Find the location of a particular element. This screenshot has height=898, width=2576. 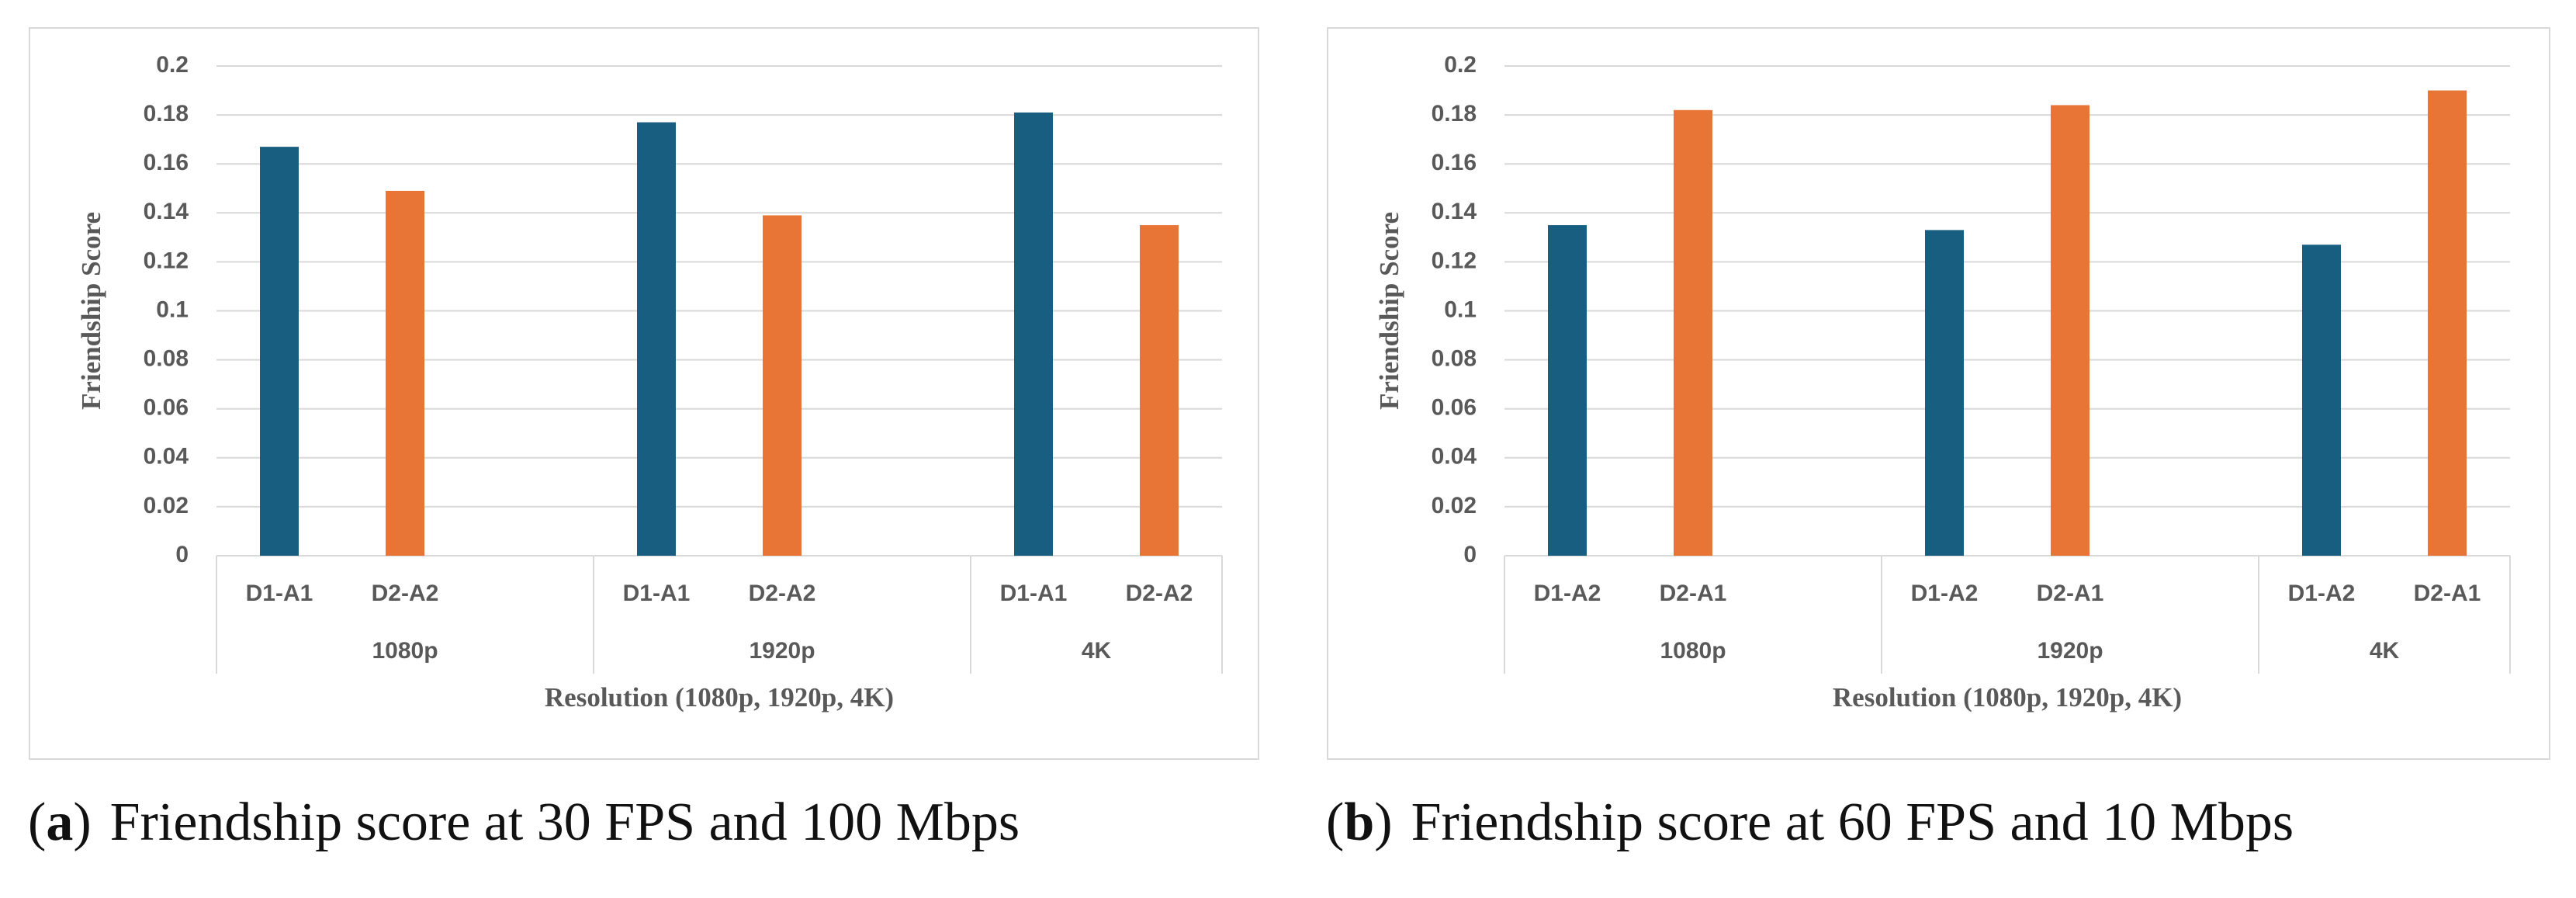

caption-label: a is located at coordinates (59, 822).